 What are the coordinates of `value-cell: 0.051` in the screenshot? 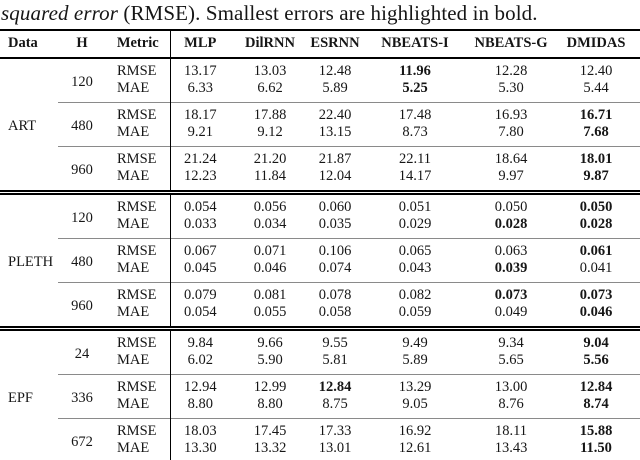 It's located at (415, 203).